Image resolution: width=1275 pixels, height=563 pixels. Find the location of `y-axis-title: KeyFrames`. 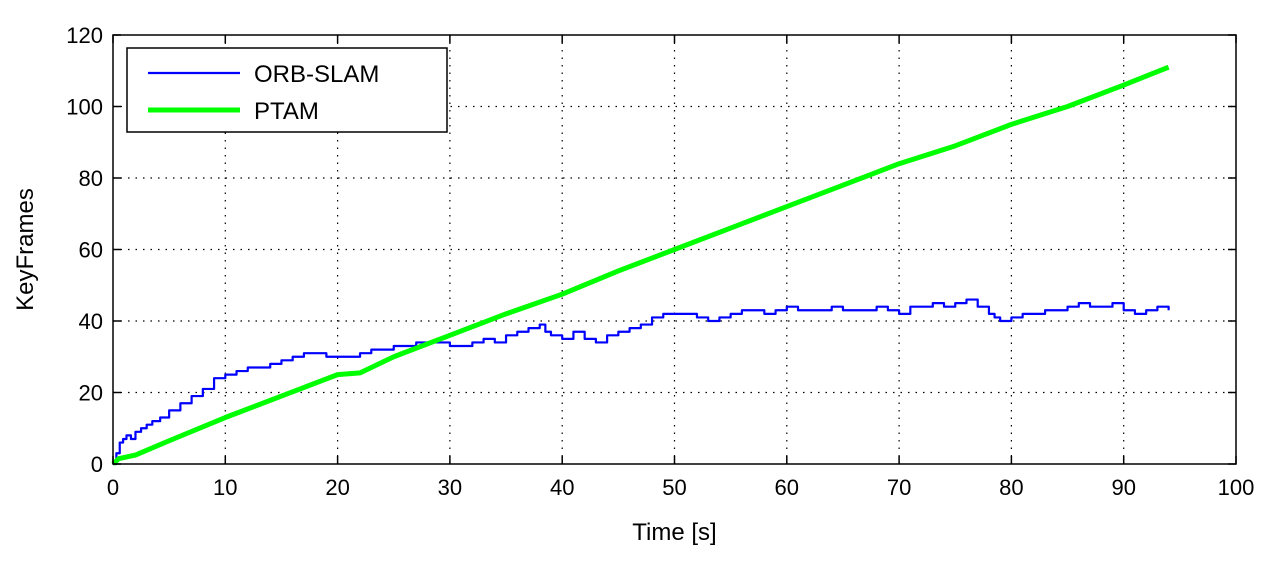

y-axis-title: KeyFrames is located at coordinates (25, 249).